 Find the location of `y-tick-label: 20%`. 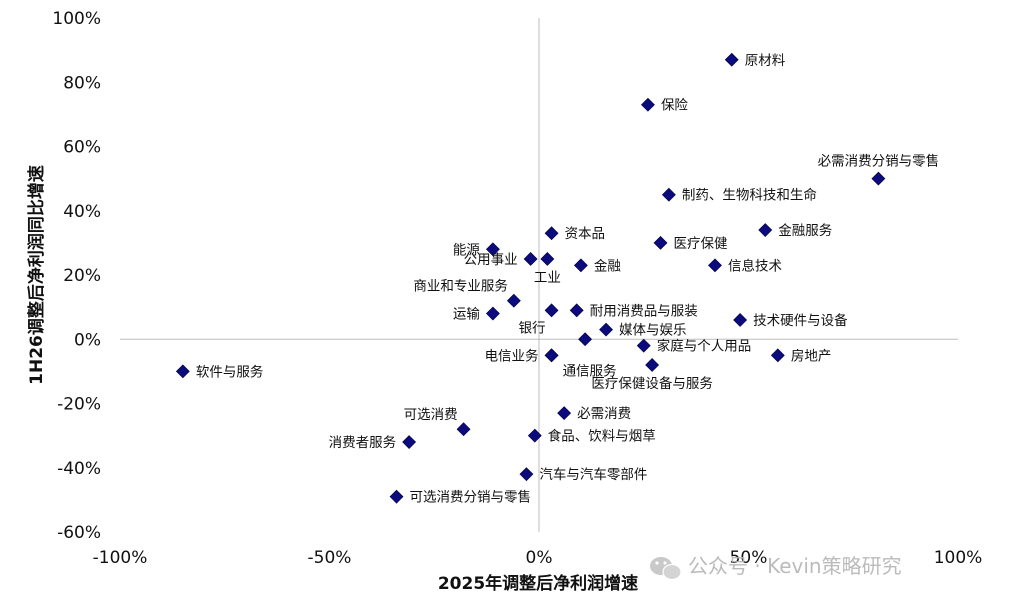

y-tick-label: 20% is located at coordinates (82, 276).